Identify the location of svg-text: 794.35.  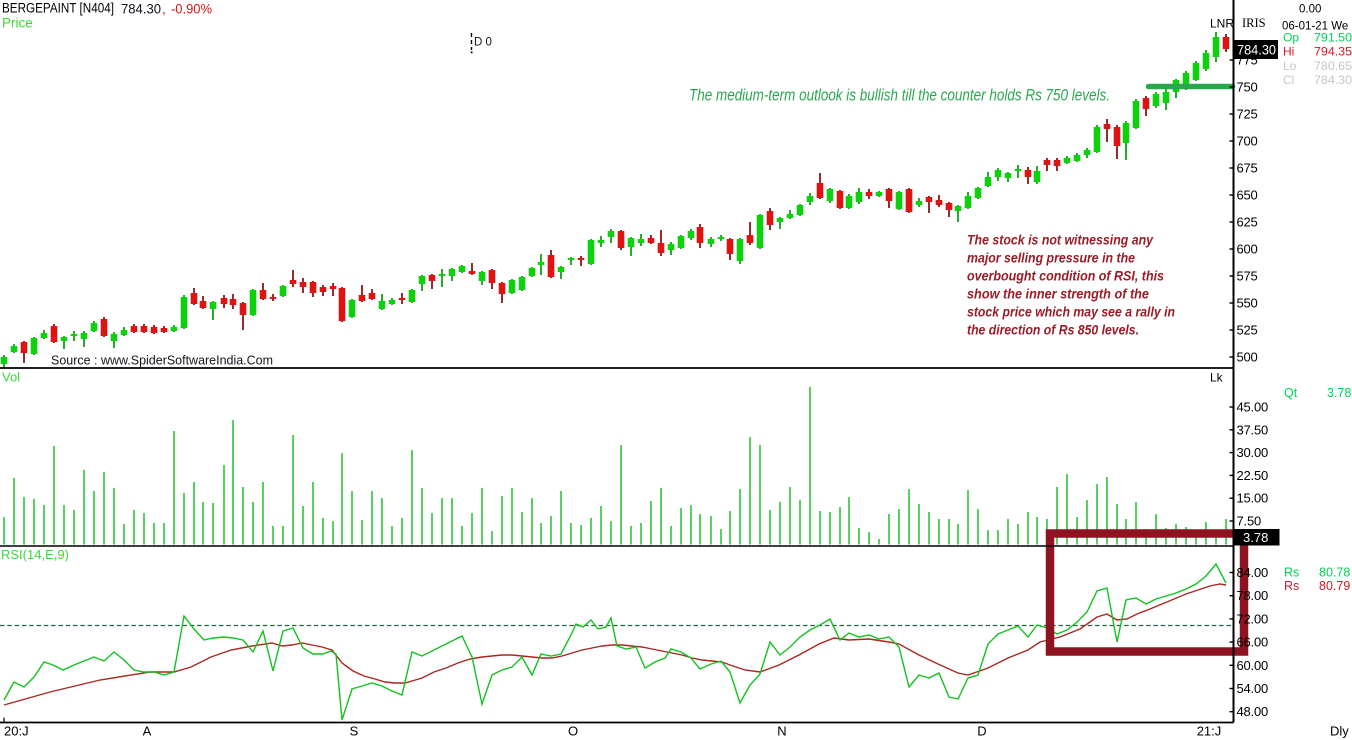
(1333, 52).